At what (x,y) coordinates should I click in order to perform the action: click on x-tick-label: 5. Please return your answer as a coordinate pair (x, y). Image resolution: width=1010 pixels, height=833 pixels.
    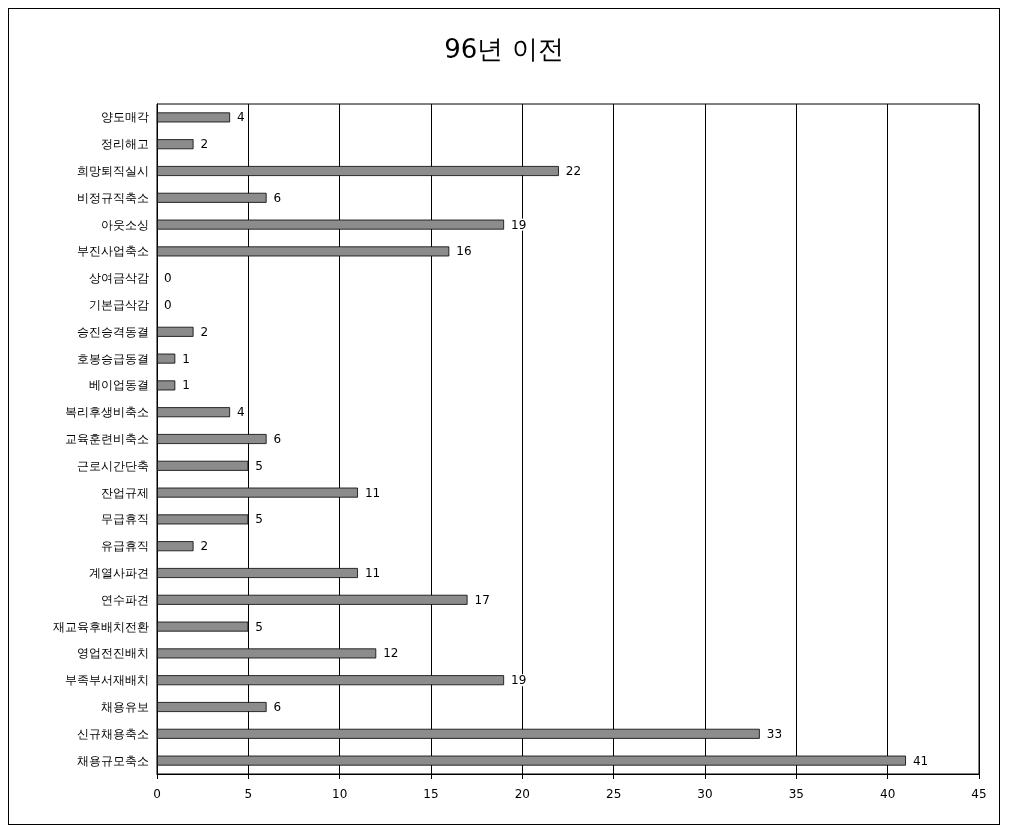
    Looking at the image, I should click on (248, 794).